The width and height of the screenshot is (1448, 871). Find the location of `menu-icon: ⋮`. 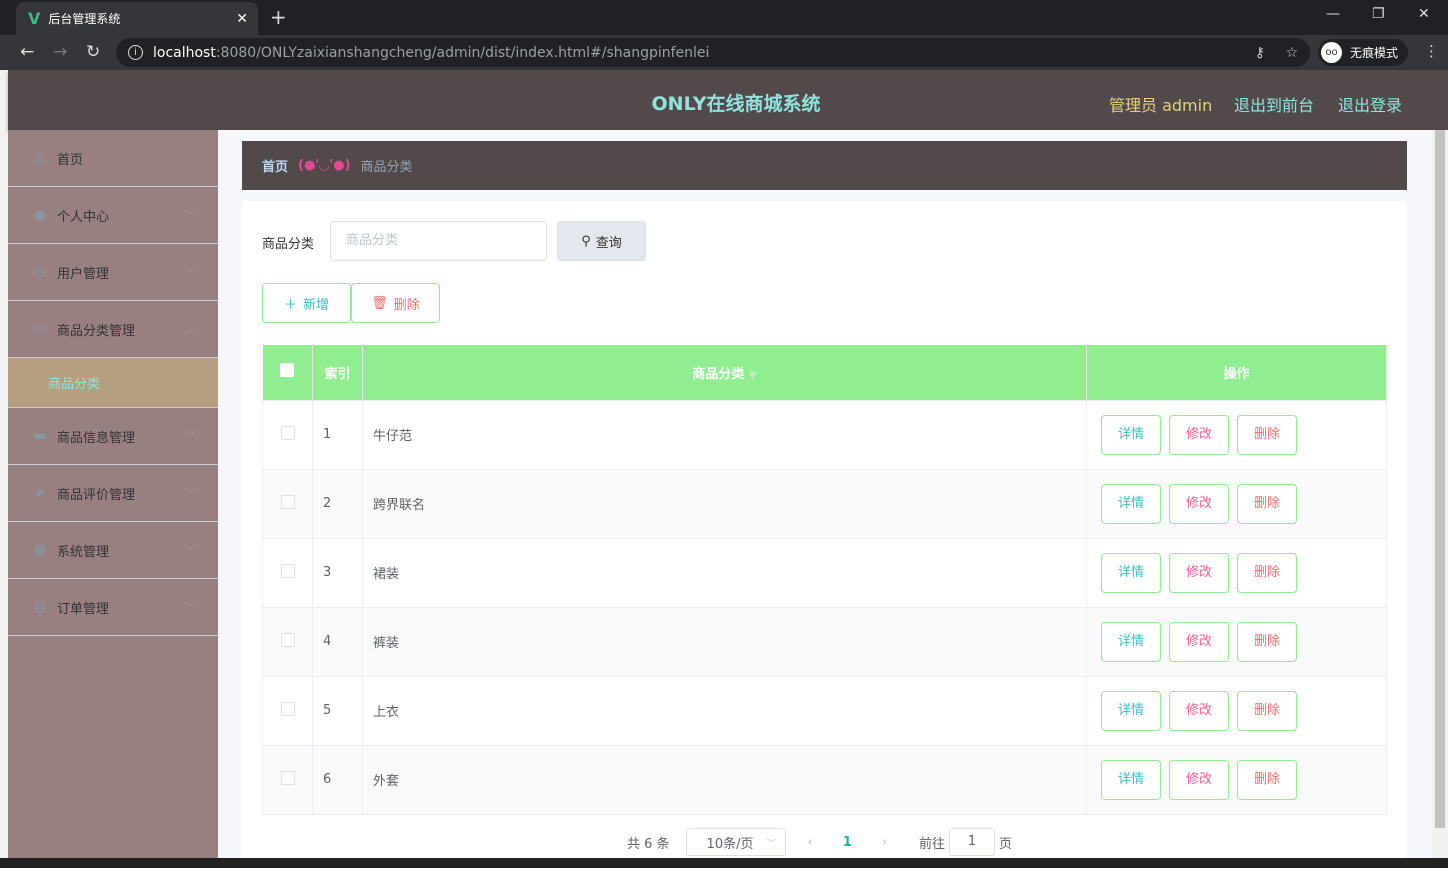

menu-icon: ⋮ is located at coordinates (1431, 51).